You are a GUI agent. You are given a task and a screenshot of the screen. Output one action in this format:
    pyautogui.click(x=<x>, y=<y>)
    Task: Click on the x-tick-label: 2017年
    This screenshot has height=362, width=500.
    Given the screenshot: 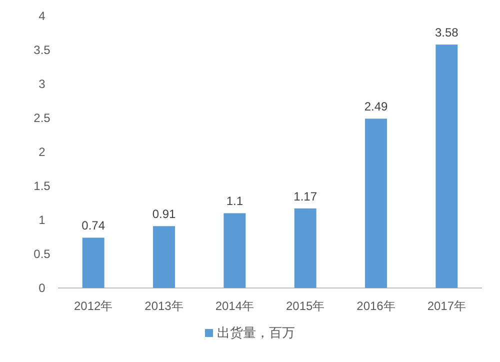 What is the action you would take?
    pyautogui.click(x=446, y=306)
    